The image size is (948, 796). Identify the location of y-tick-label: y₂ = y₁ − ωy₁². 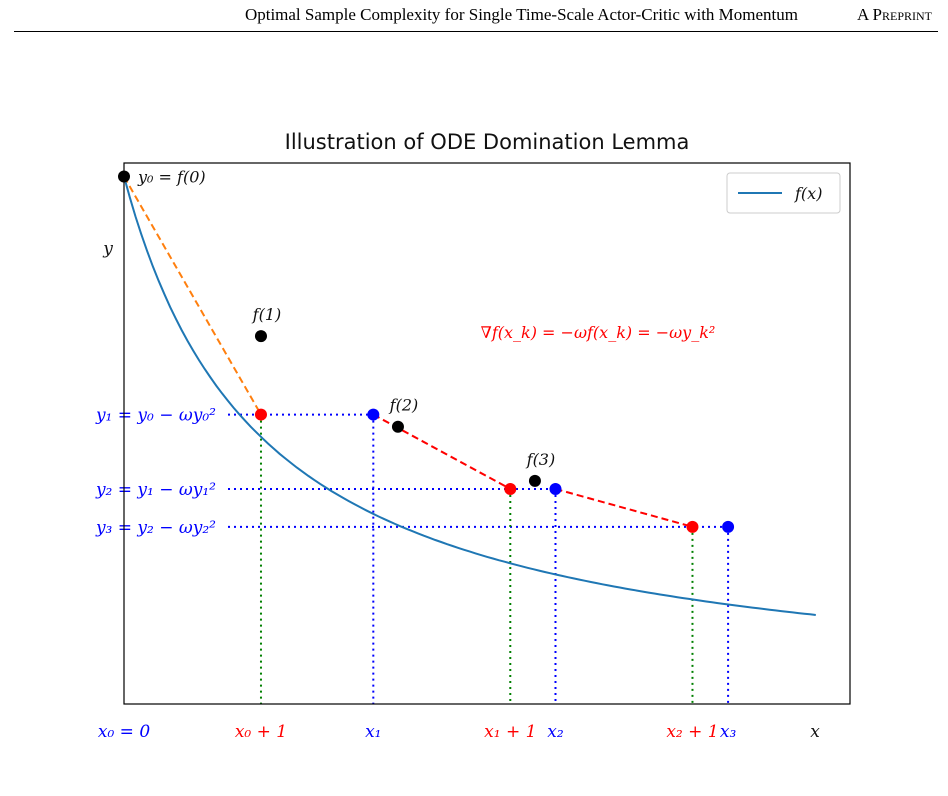
(155, 490).